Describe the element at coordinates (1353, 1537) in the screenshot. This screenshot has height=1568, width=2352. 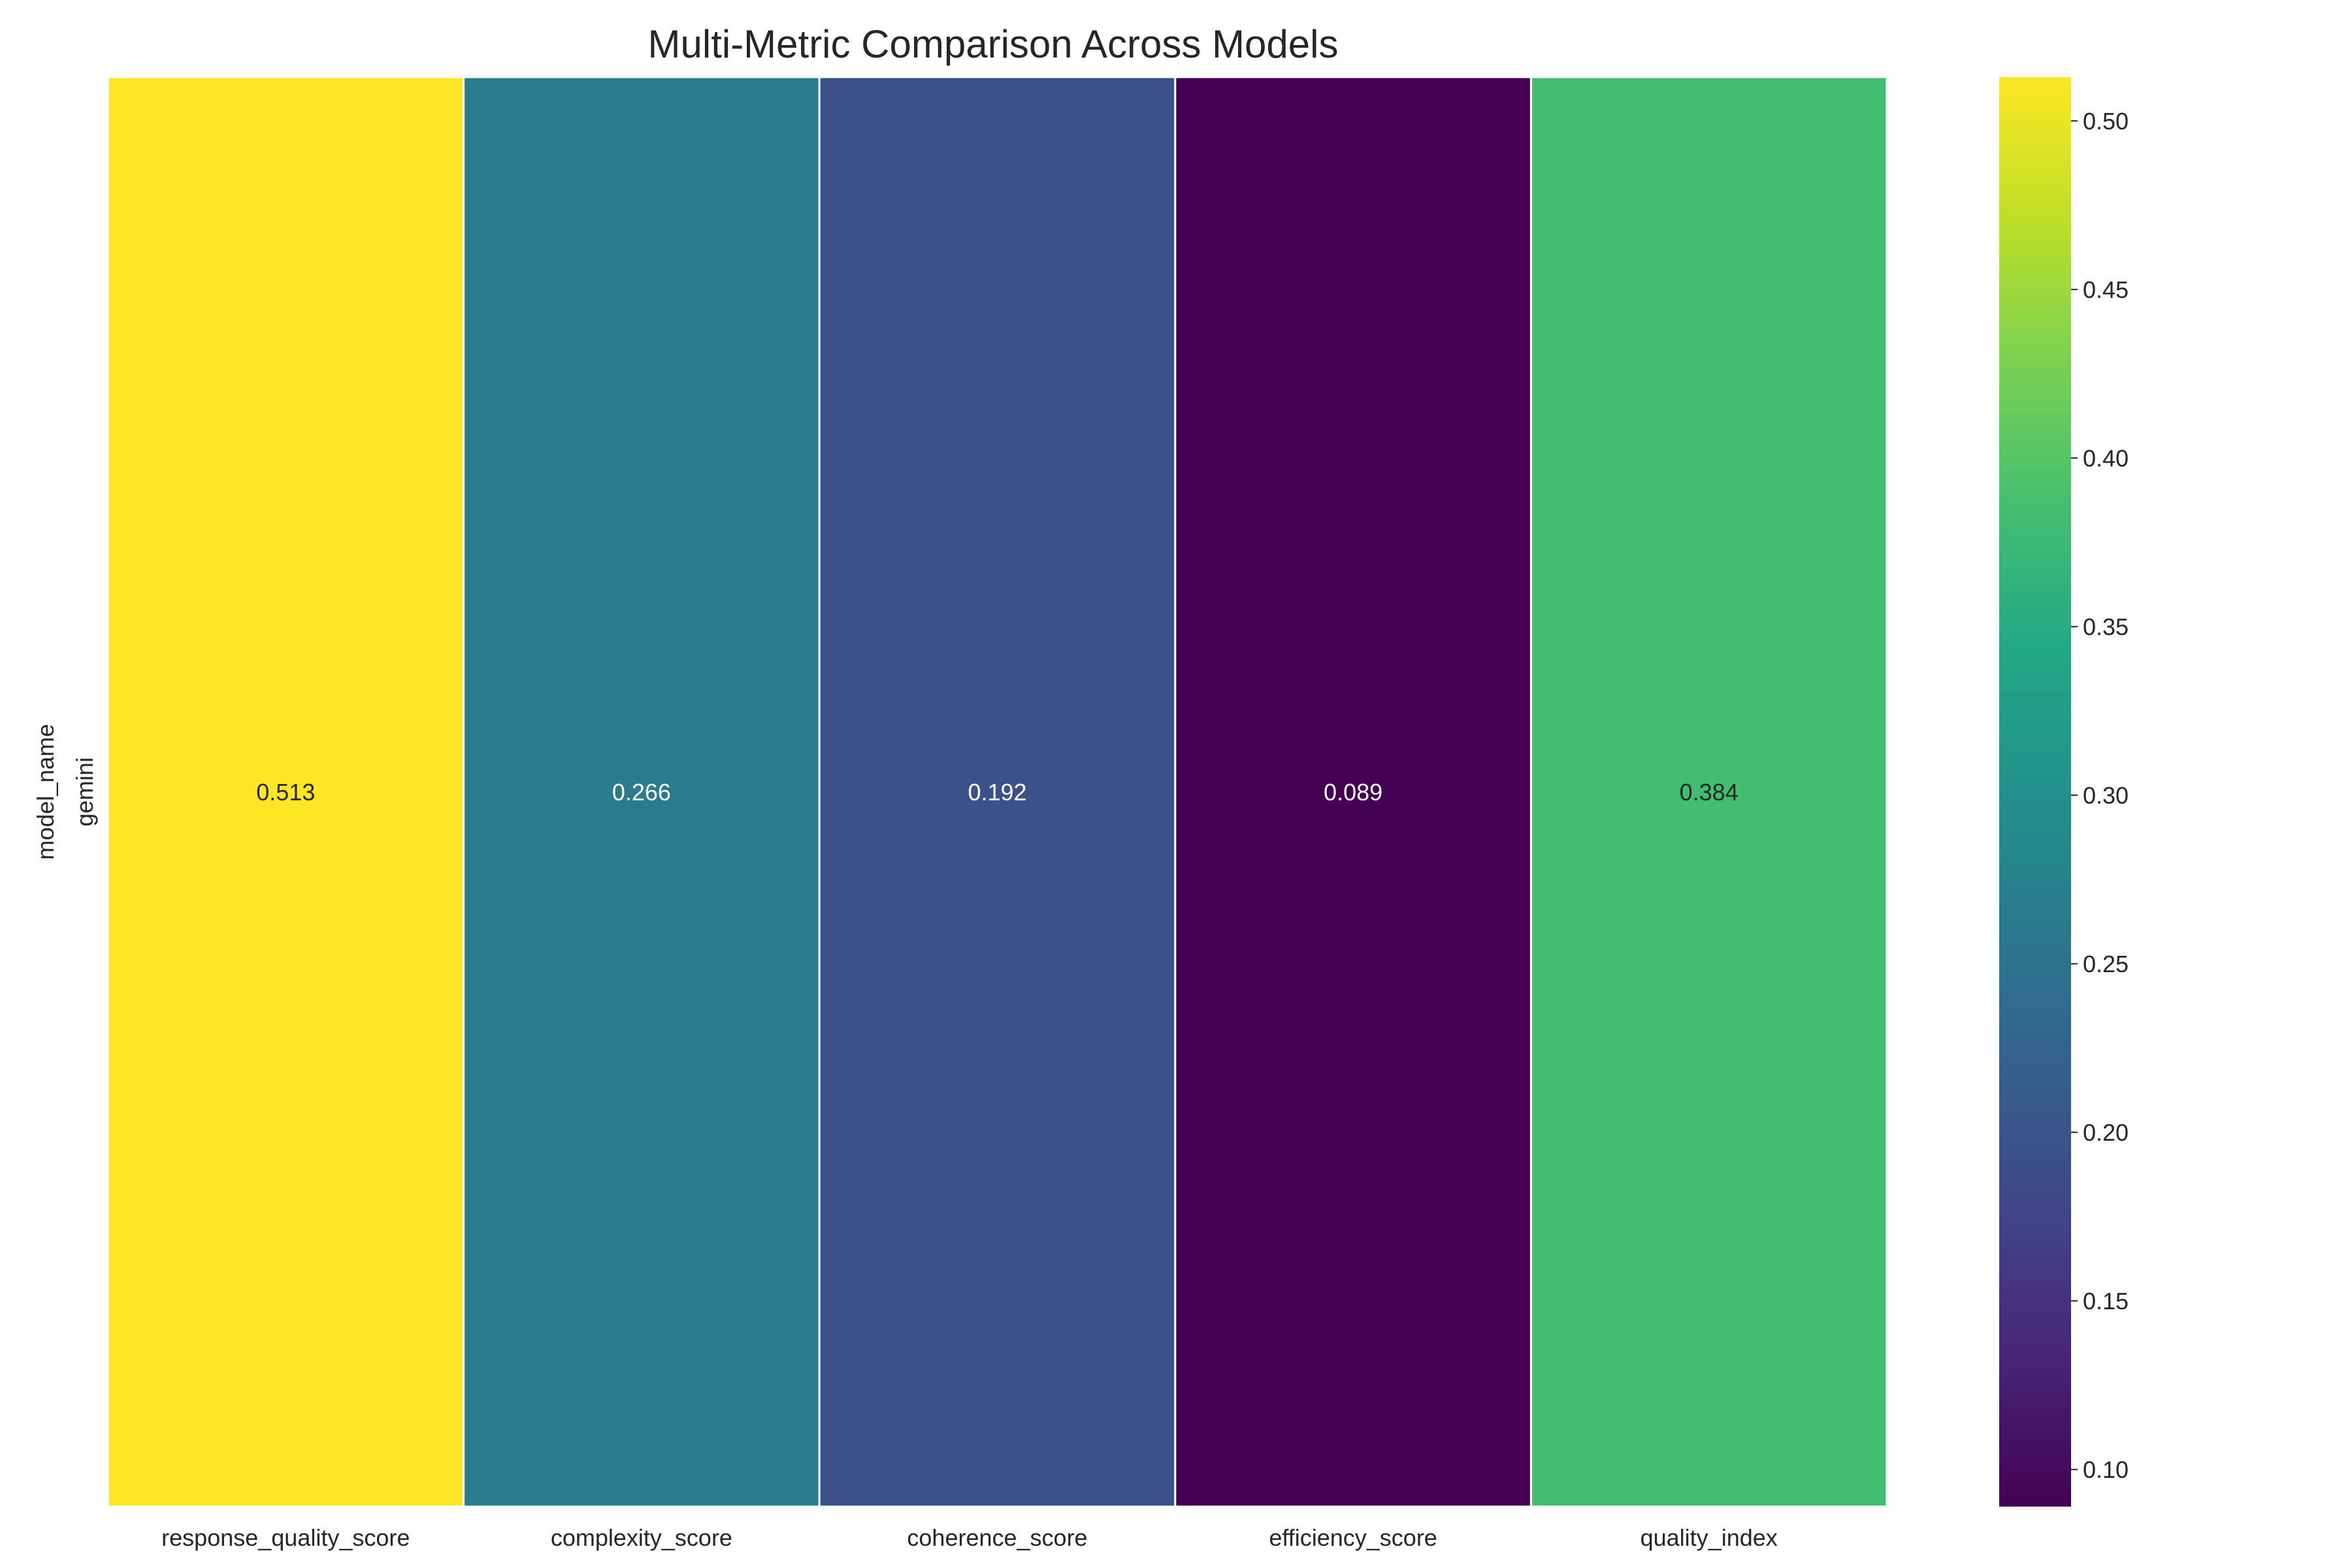
I see `x-tick-label: efficiency_score` at that location.